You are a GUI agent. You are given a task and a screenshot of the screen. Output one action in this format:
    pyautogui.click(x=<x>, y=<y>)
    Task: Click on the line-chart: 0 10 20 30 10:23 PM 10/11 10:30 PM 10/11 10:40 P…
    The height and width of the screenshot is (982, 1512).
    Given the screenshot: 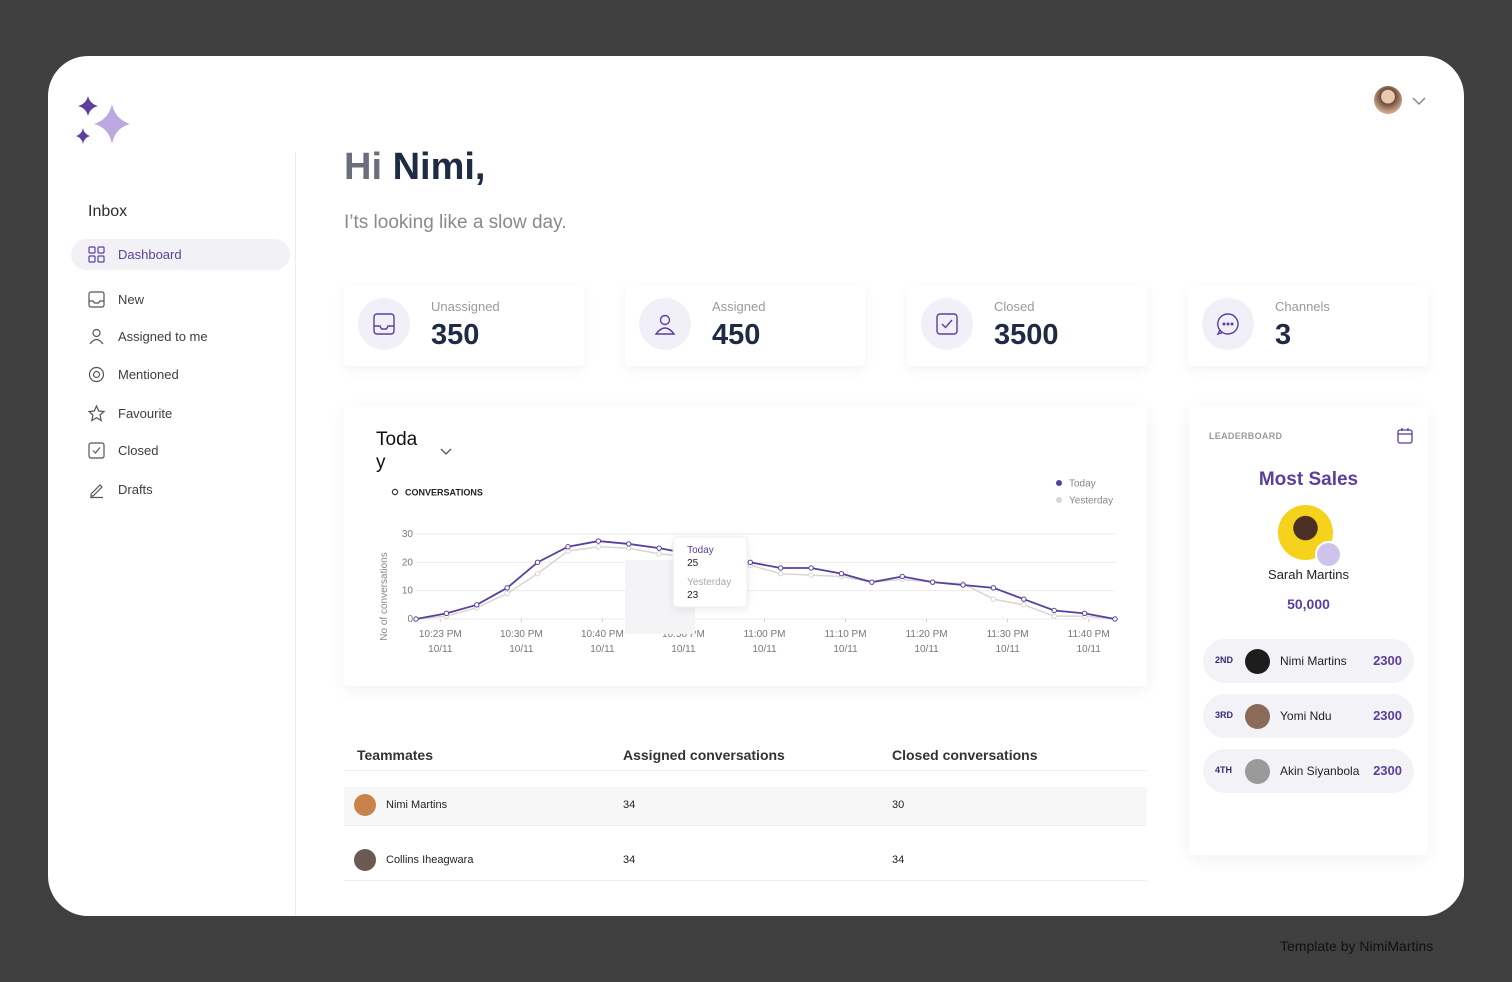 What is the action you would take?
    pyautogui.click(x=748, y=567)
    